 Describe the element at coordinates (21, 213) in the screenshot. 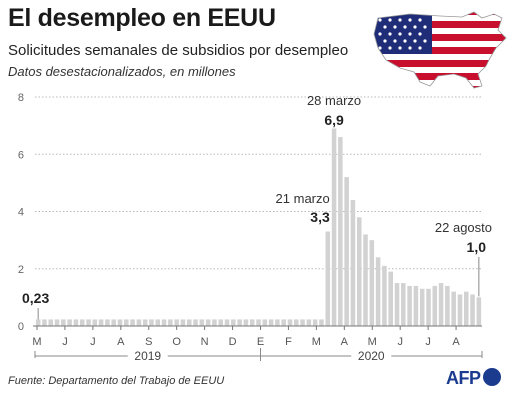

I see `y-tick-label: 4` at that location.